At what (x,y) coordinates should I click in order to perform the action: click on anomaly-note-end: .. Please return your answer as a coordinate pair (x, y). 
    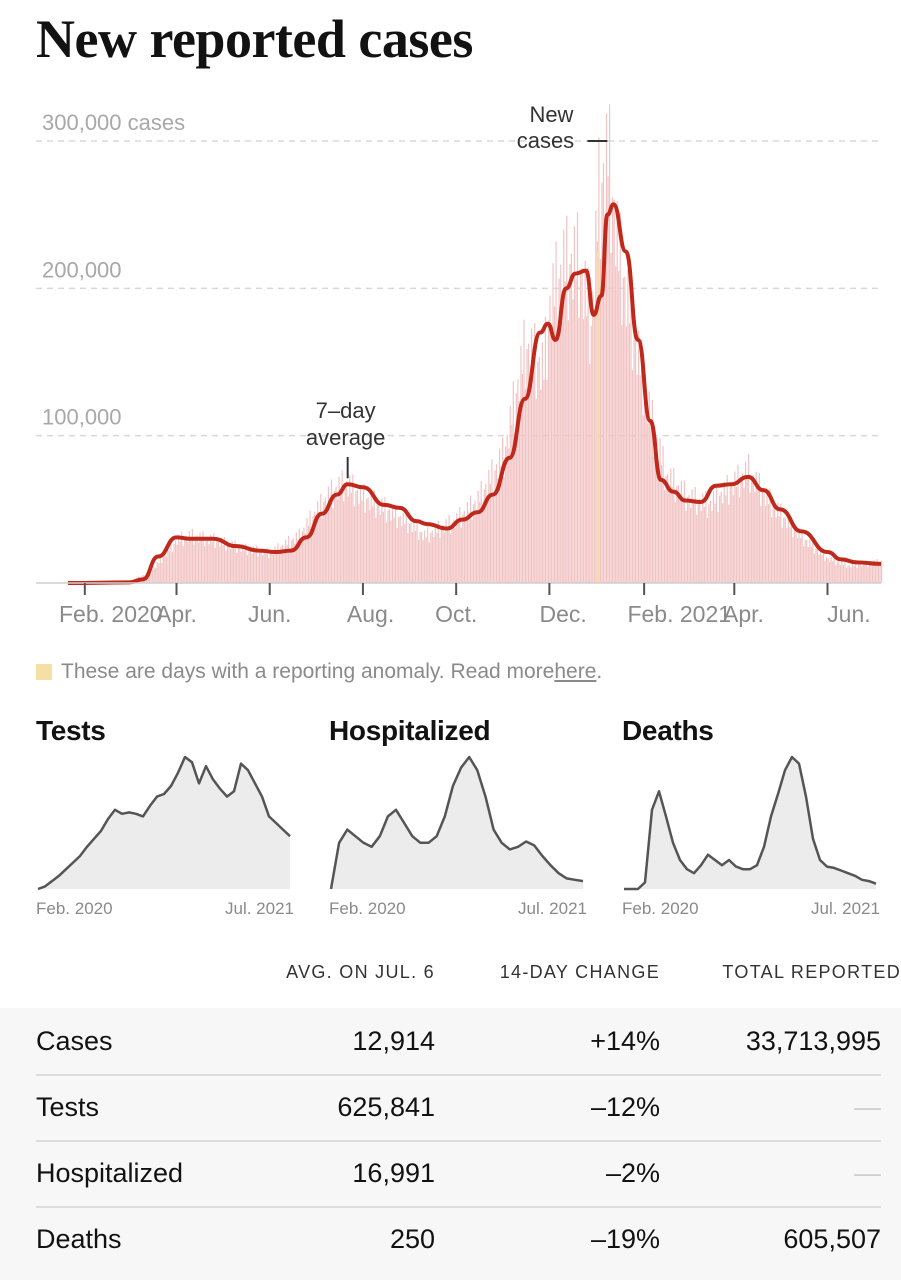
    Looking at the image, I should click on (599, 672).